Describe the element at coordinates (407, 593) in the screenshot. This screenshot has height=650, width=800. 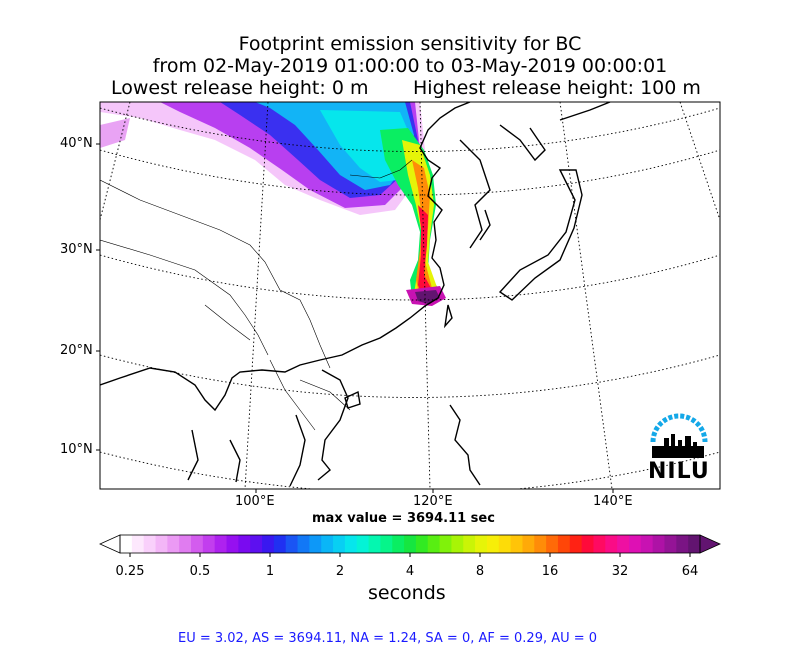
I see `colorbar-units: seconds` at that location.